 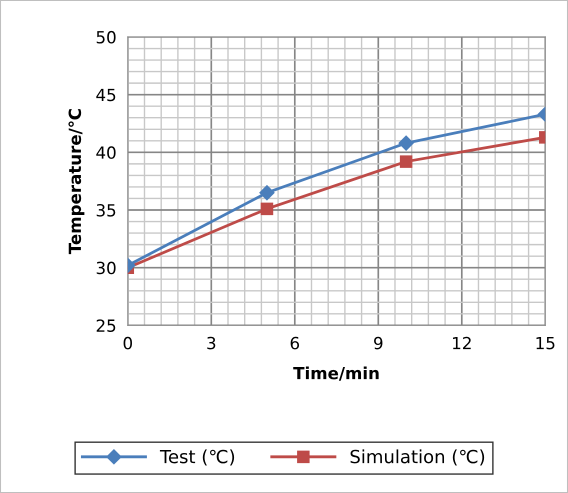 I want to click on x-tick-label: 6, so click(x=295, y=343).